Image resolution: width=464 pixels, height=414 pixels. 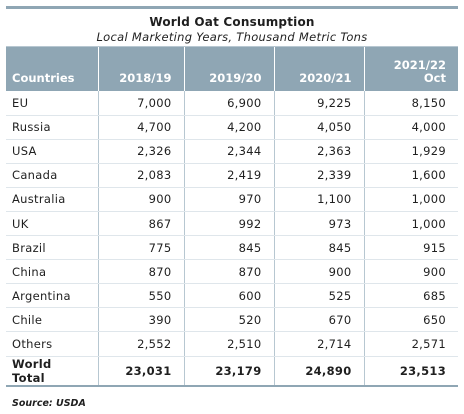 I want to click on country-cell: UK, so click(x=52, y=224).